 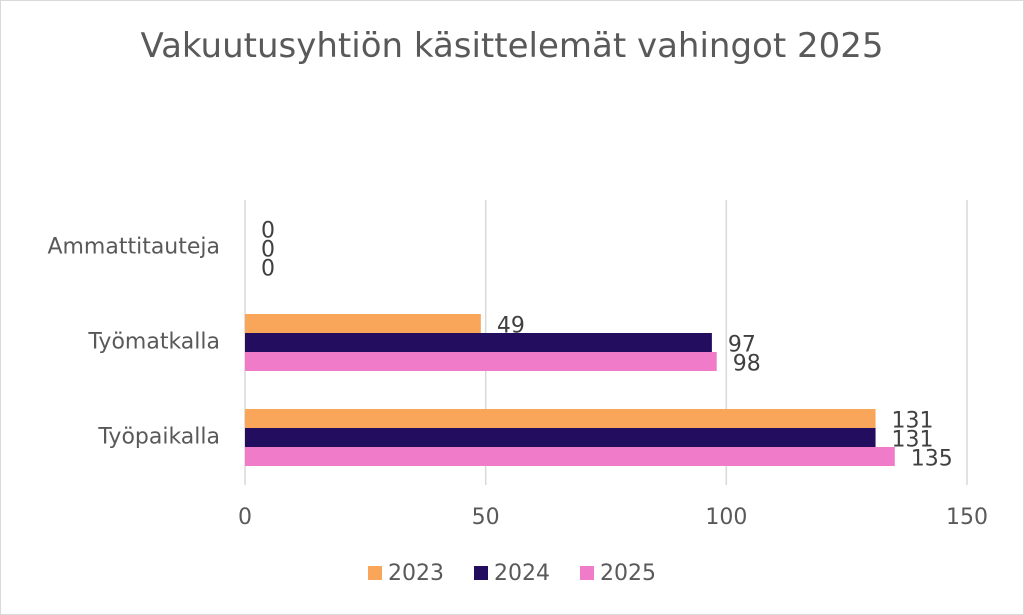 I want to click on y-tick-label: Ammattitauteja, so click(x=133, y=247).